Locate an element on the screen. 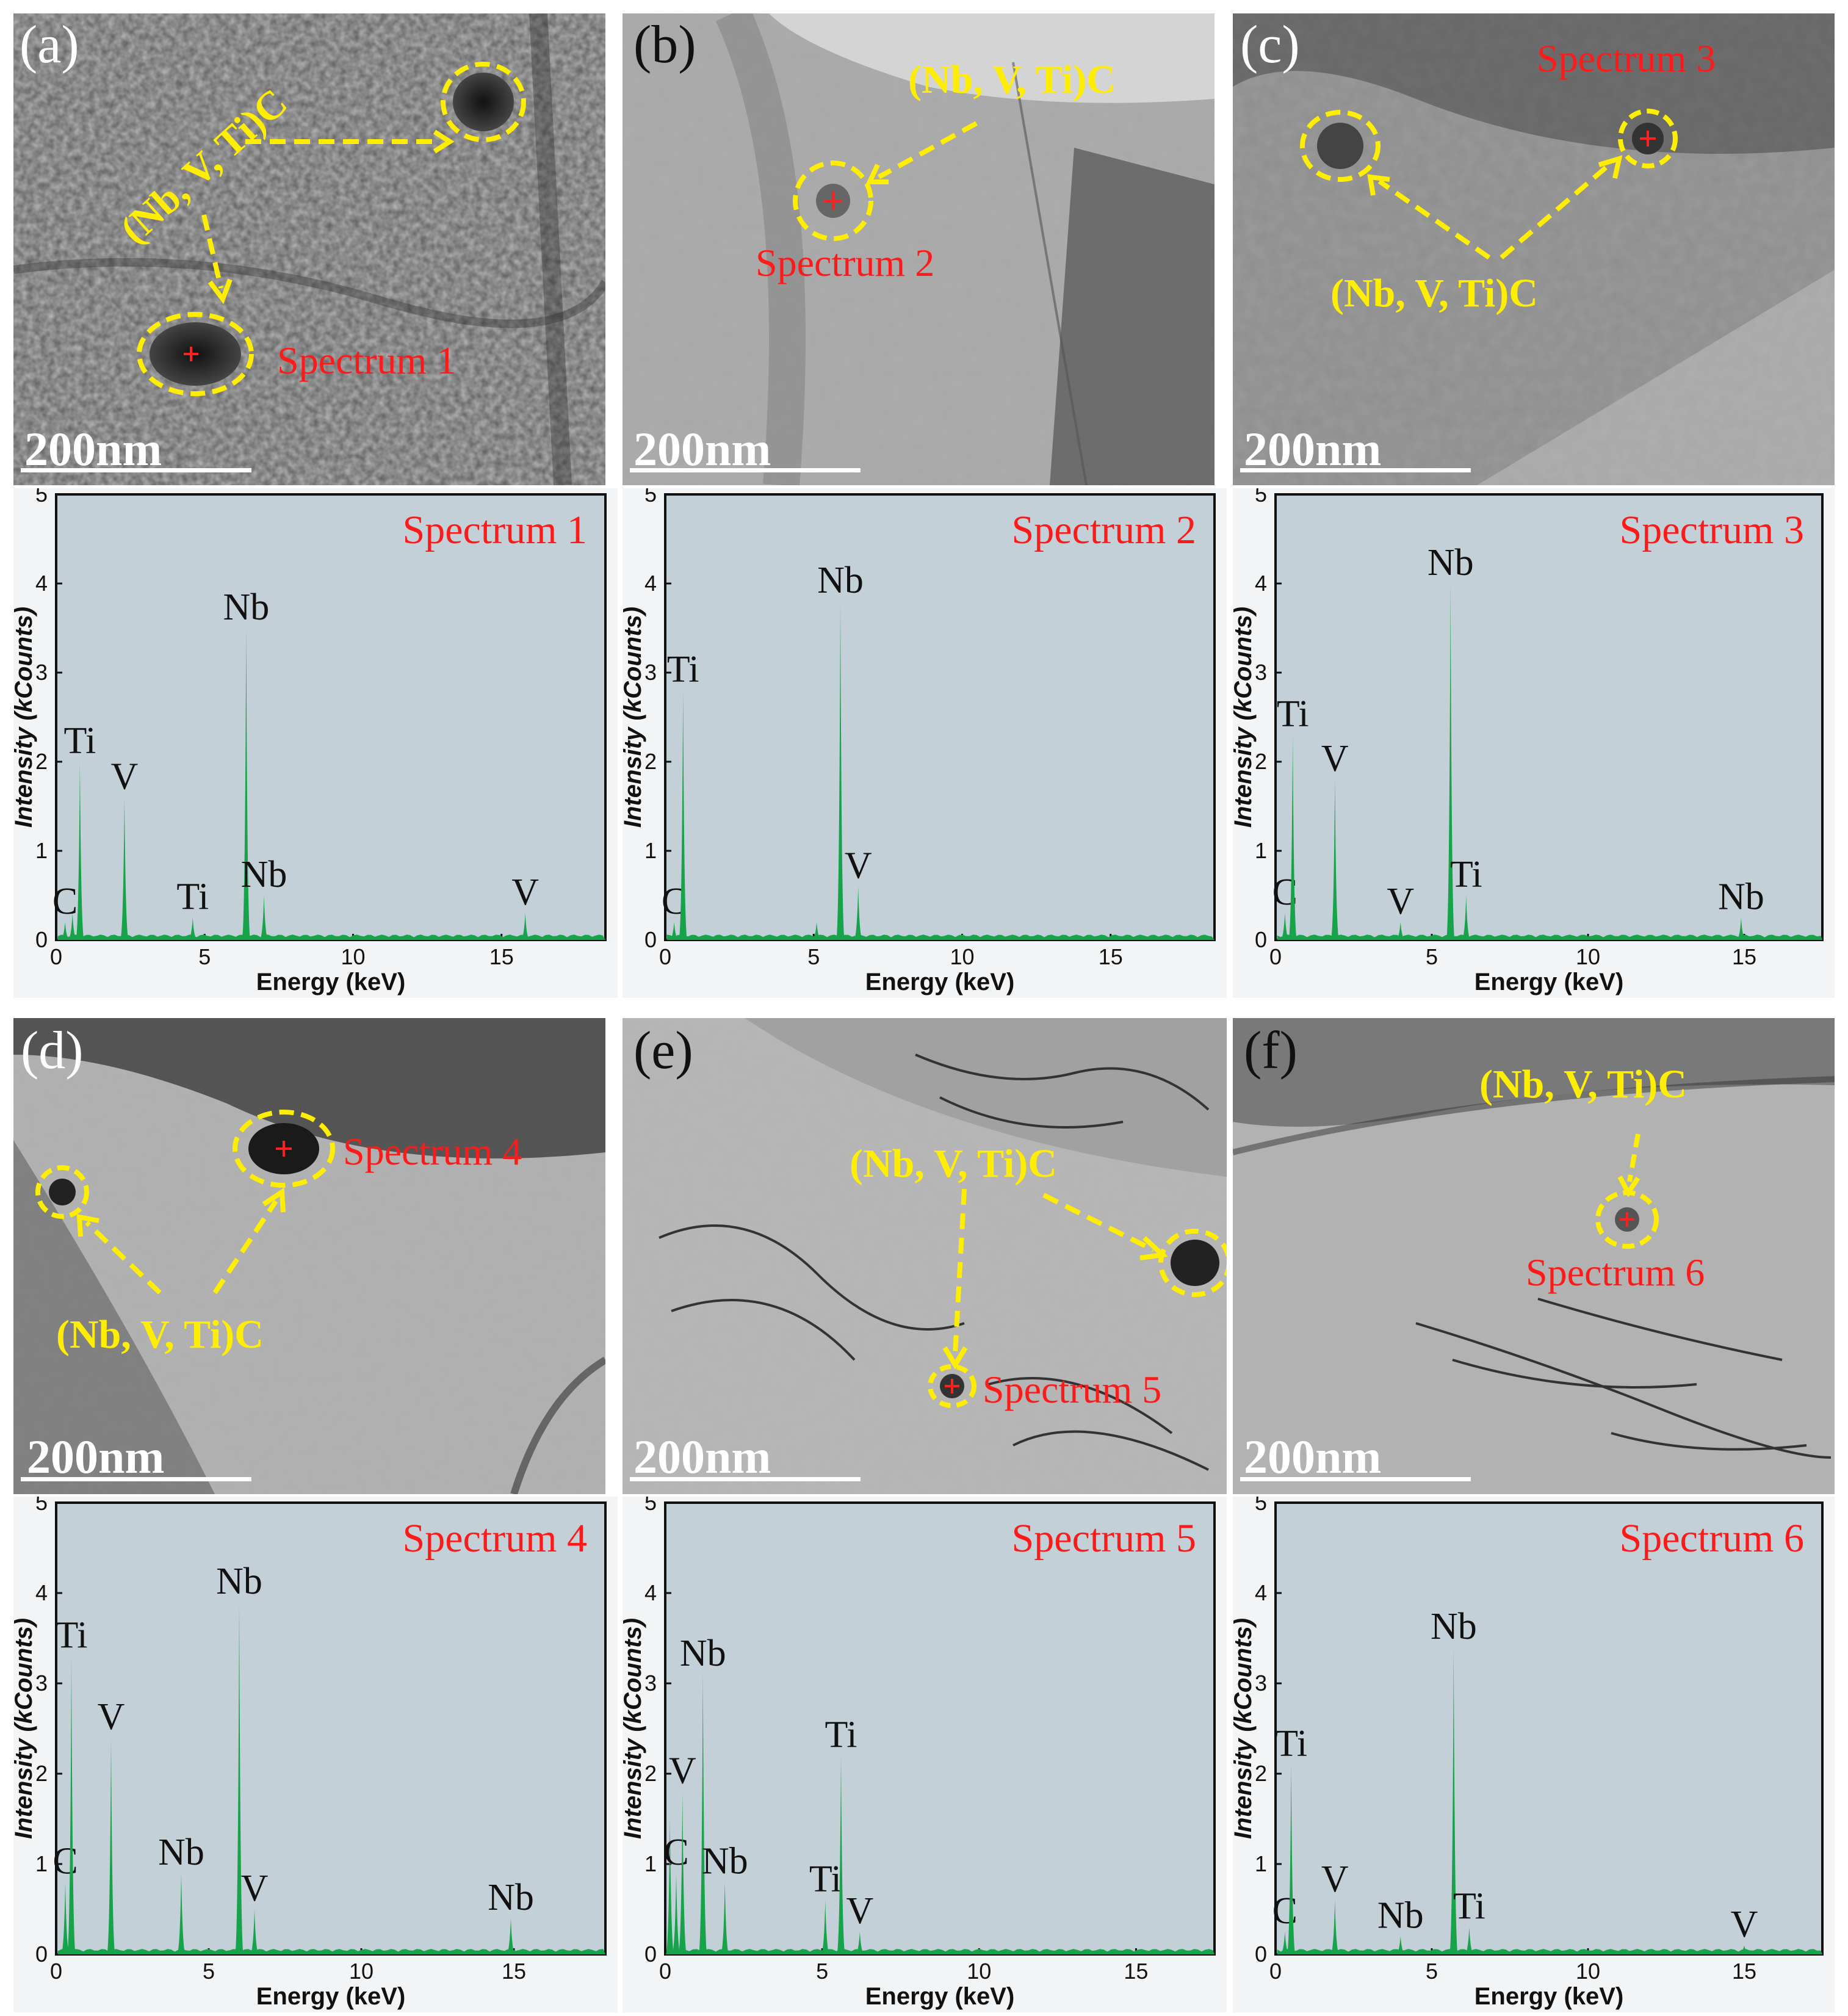 This screenshot has width=1848, height=2016. spectrum-title: Spectrum 6 is located at coordinates (1712, 1538).